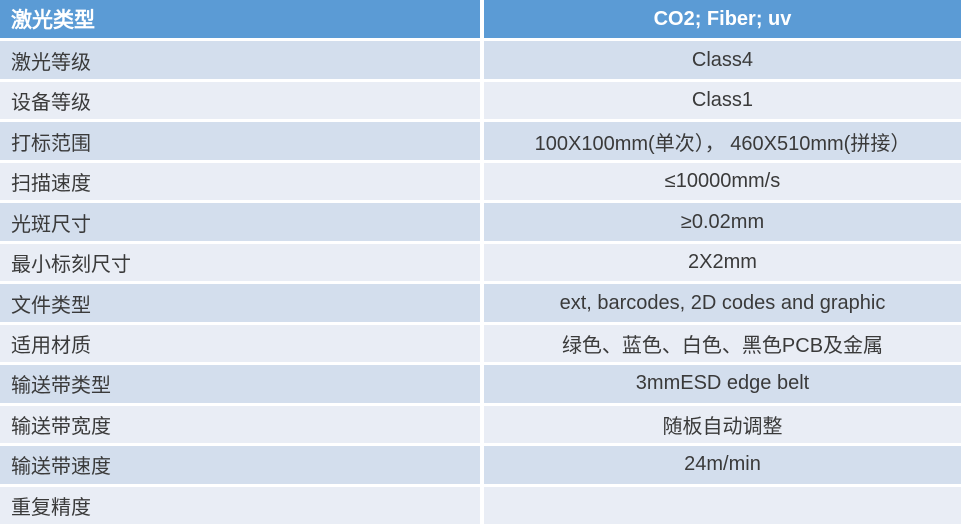  What do you see at coordinates (240, 505) in the screenshot?
I see `spec-label-cell: 重复精度` at bounding box center [240, 505].